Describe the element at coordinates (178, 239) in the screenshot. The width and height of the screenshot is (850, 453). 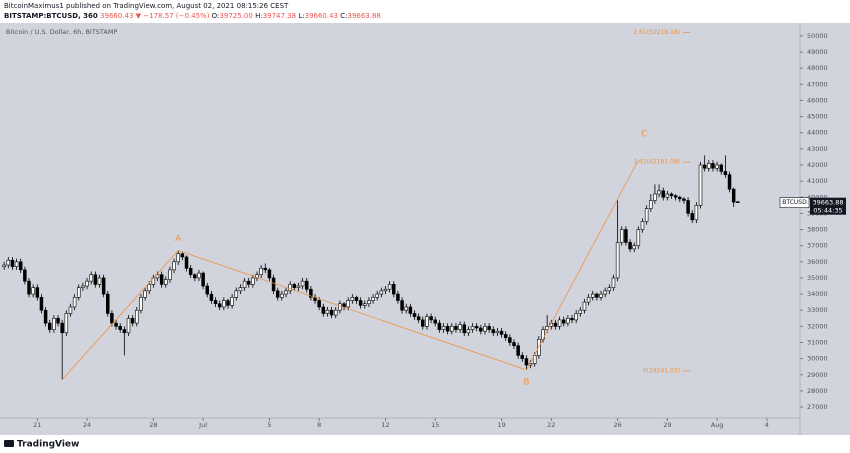
I see `wave-label: A` at that location.